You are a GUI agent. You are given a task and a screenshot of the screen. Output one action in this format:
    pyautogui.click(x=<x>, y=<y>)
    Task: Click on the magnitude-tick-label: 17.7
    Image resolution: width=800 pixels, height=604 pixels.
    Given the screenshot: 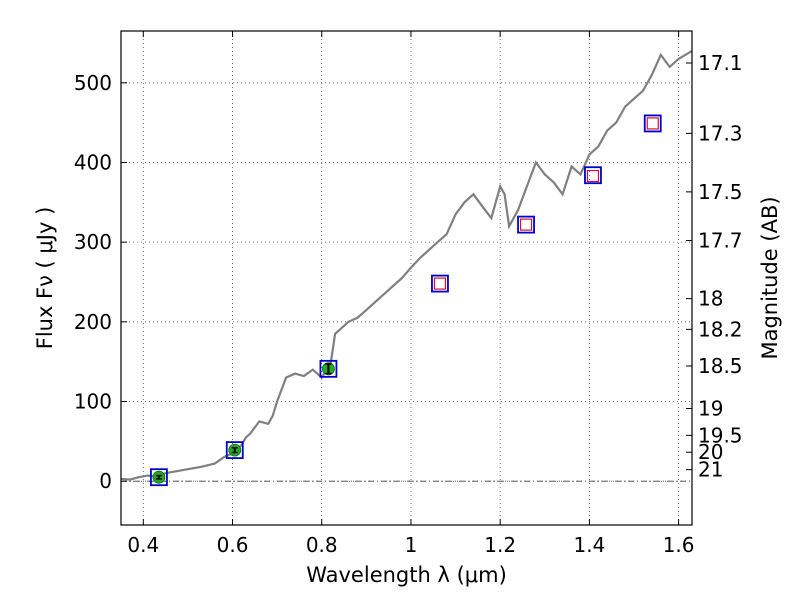 What is the action you would take?
    pyautogui.click(x=720, y=241)
    